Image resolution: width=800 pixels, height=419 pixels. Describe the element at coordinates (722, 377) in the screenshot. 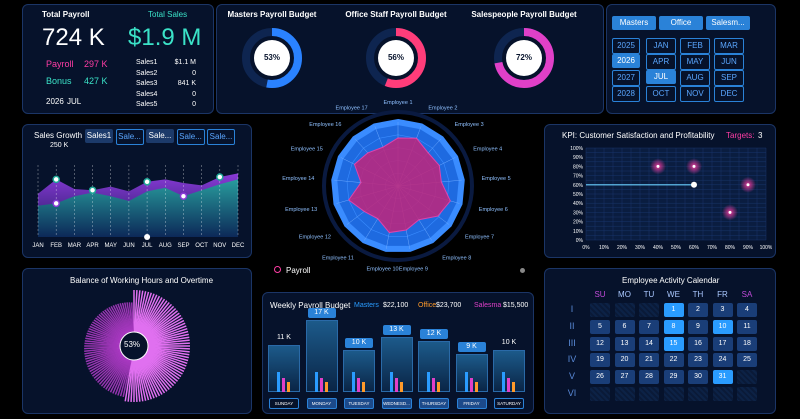

I see `calendar-day: 31` at that location.